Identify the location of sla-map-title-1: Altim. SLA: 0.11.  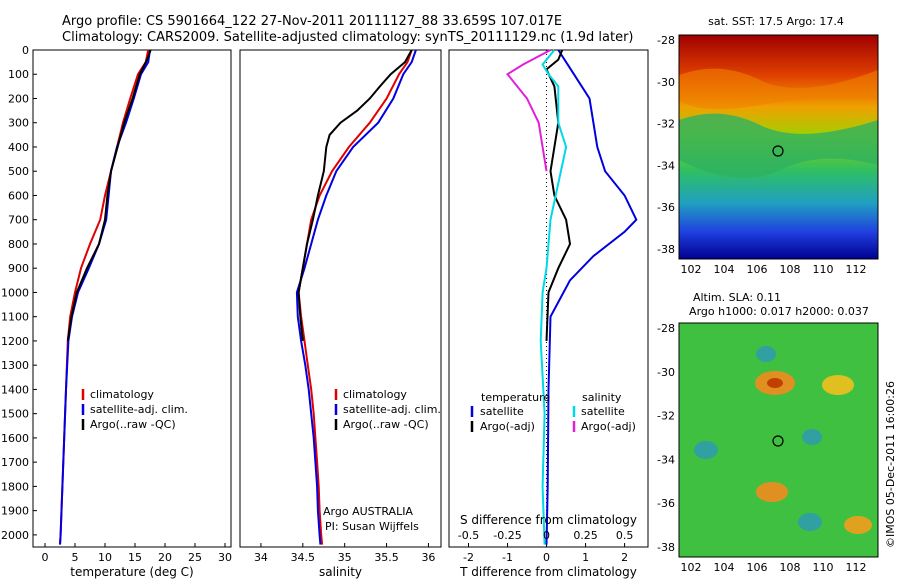
(737, 297).